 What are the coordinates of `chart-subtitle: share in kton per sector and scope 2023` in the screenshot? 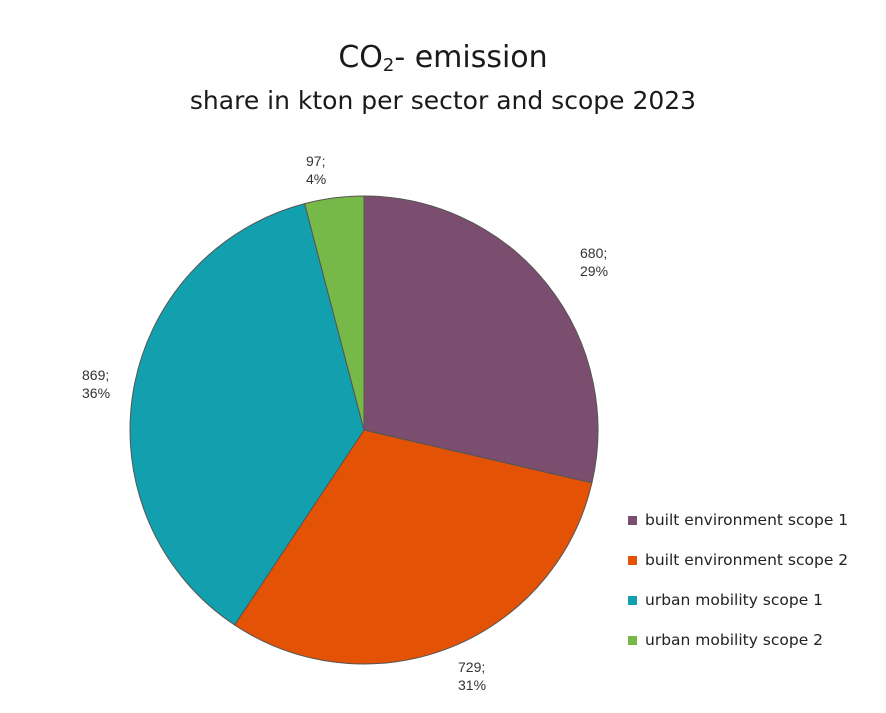 It's located at (443, 100).